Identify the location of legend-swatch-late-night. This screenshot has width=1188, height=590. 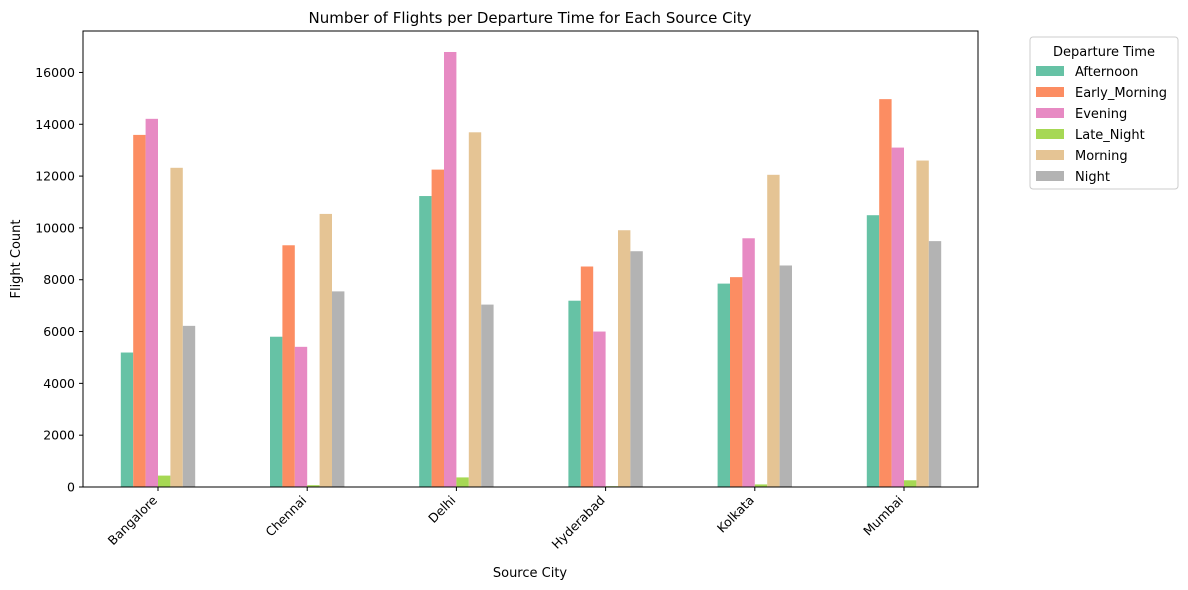
(1050, 134).